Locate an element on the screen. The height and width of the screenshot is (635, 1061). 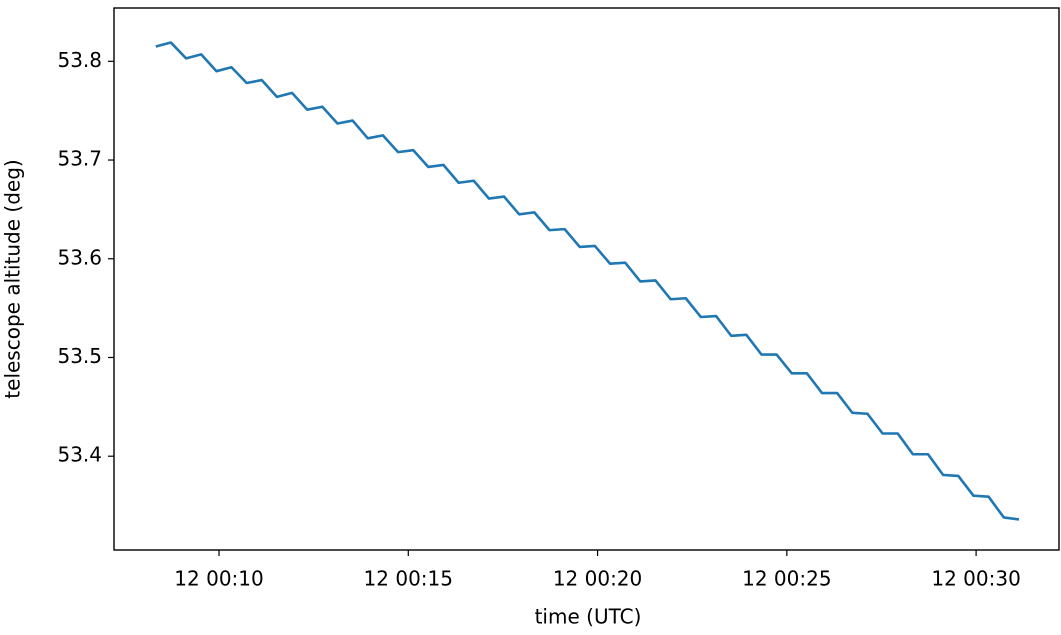
y-axis-label: telescope altitude (deg) is located at coordinates (13, 278).